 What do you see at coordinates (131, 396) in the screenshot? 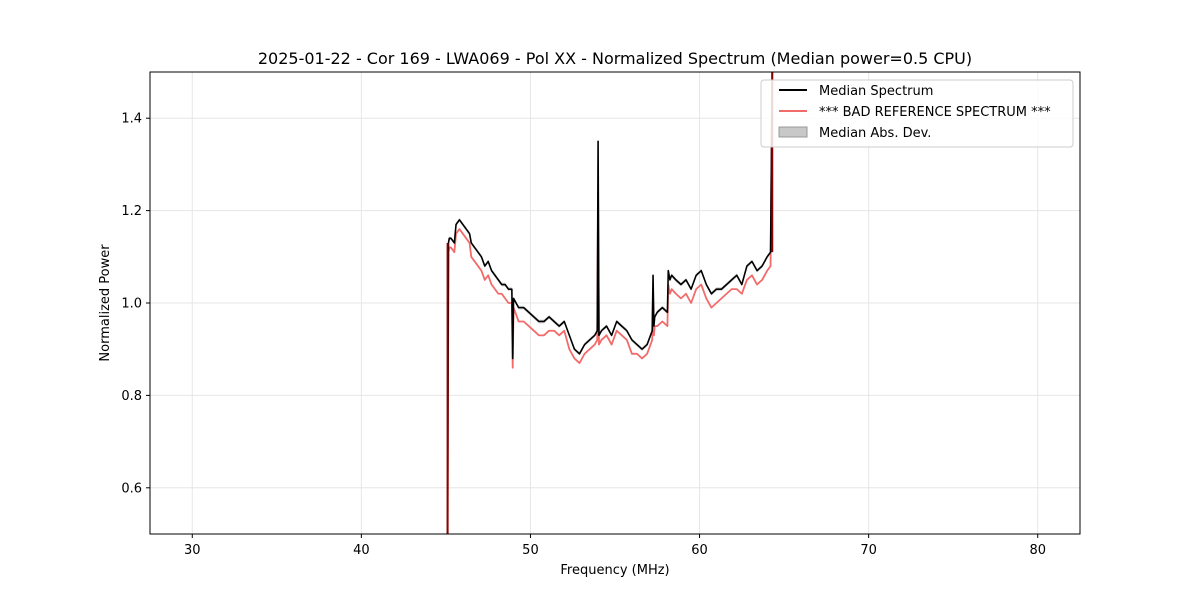
I see `y-tick-label: 0.8` at bounding box center [131, 396].